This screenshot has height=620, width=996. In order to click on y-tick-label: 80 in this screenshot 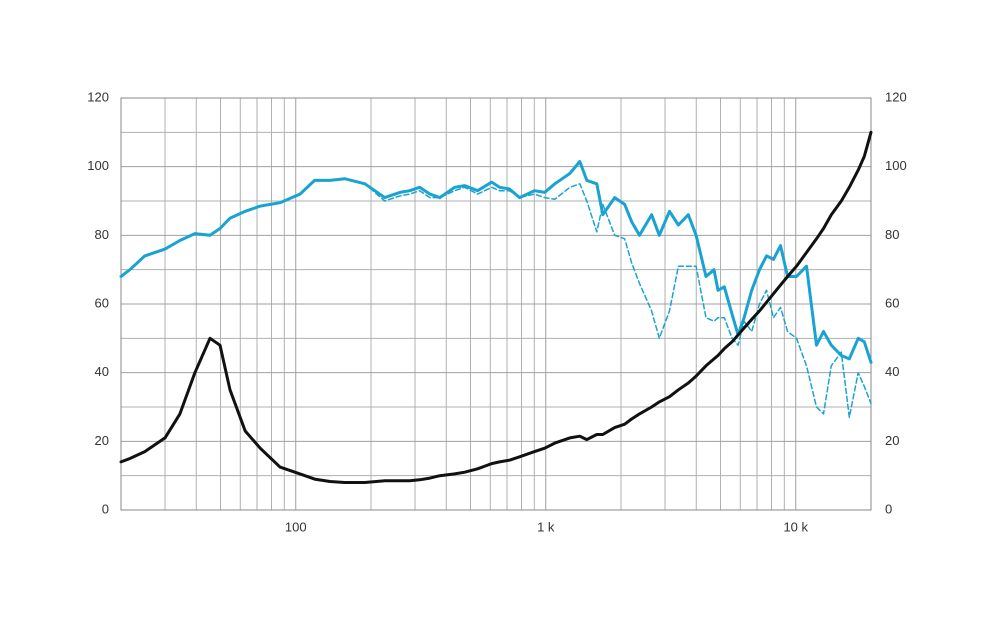, I will do `click(102, 234)`.